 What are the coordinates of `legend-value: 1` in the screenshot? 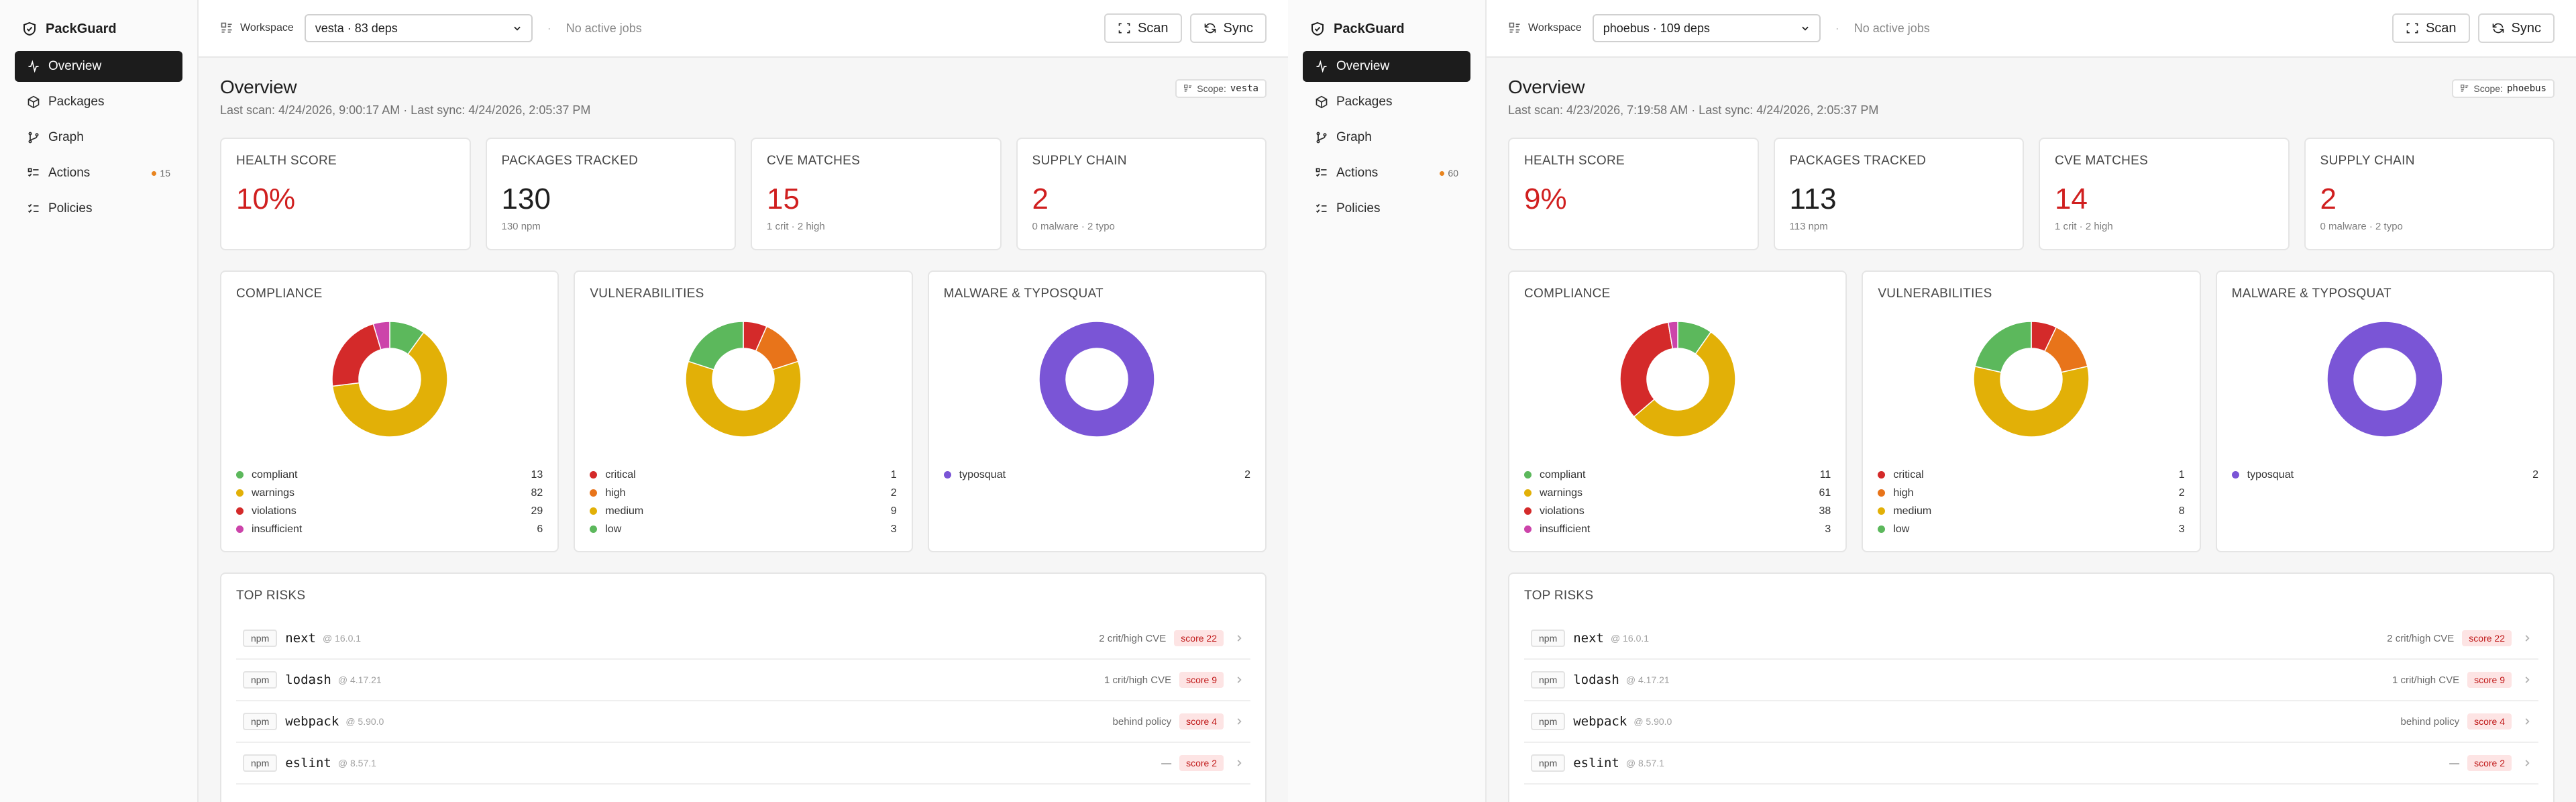 It's located at (893, 474).